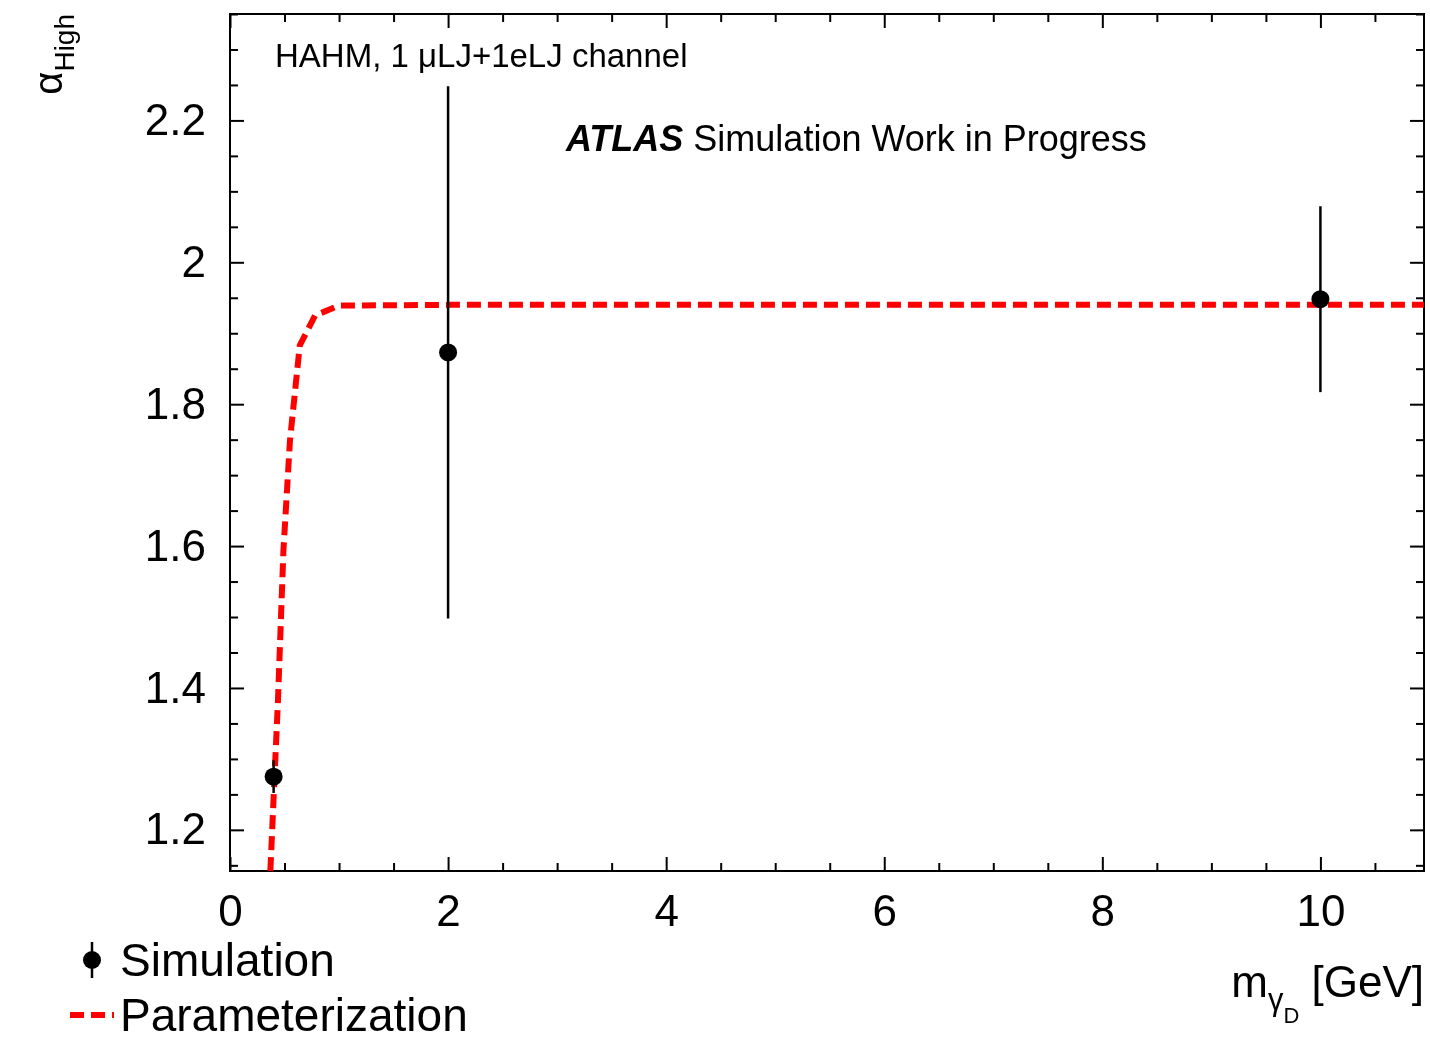 This screenshot has height=1046, width=1430. Describe the element at coordinates (175, 687) in the screenshot. I see `y-tick-label: 1.4` at that location.